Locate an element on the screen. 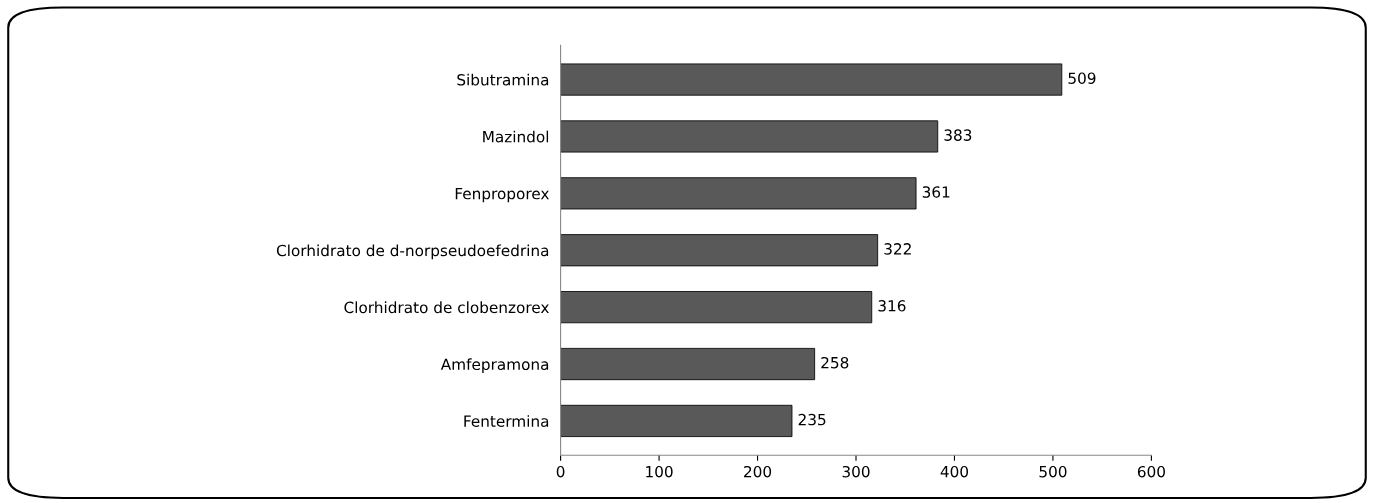 This screenshot has width=1374, height=503. data-label: 235 is located at coordinates (812, 419).